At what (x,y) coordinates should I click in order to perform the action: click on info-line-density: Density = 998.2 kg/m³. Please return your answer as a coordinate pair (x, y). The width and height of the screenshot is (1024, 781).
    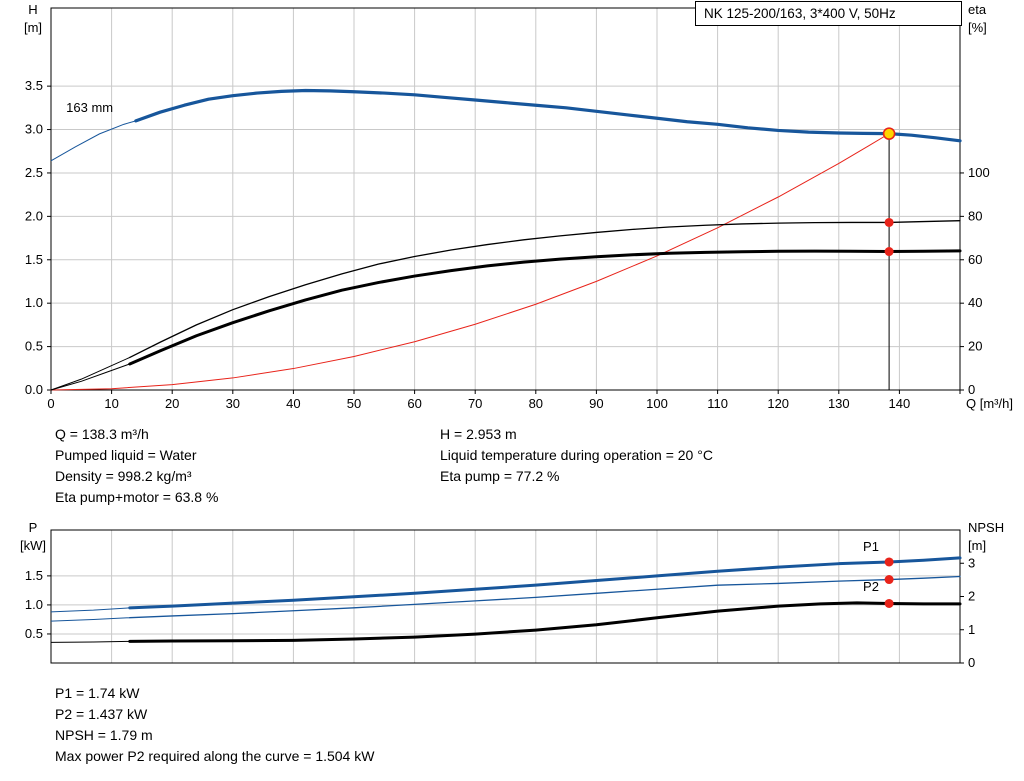
    Looking at the image, I should click on (123, 476).